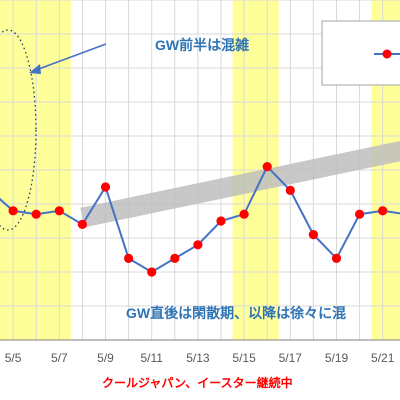  What do you see at coordinates (59, 358) in the screenshot?
I see `x-tick-label: 5/7` at bounding box center [59, 358].